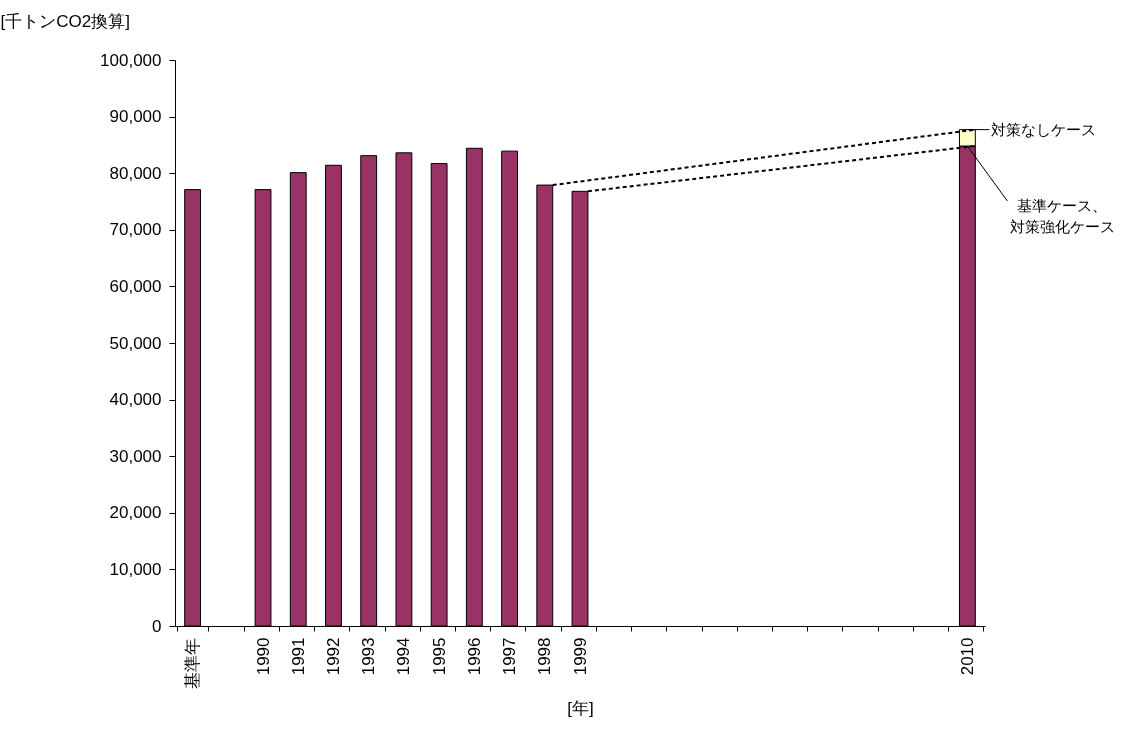 This screenshot has height=746, width=1146. What do you see at coordinates (545, 656) in the screenshot?
I see `x-tick-label: 1998` at bounding box center [545, 656].